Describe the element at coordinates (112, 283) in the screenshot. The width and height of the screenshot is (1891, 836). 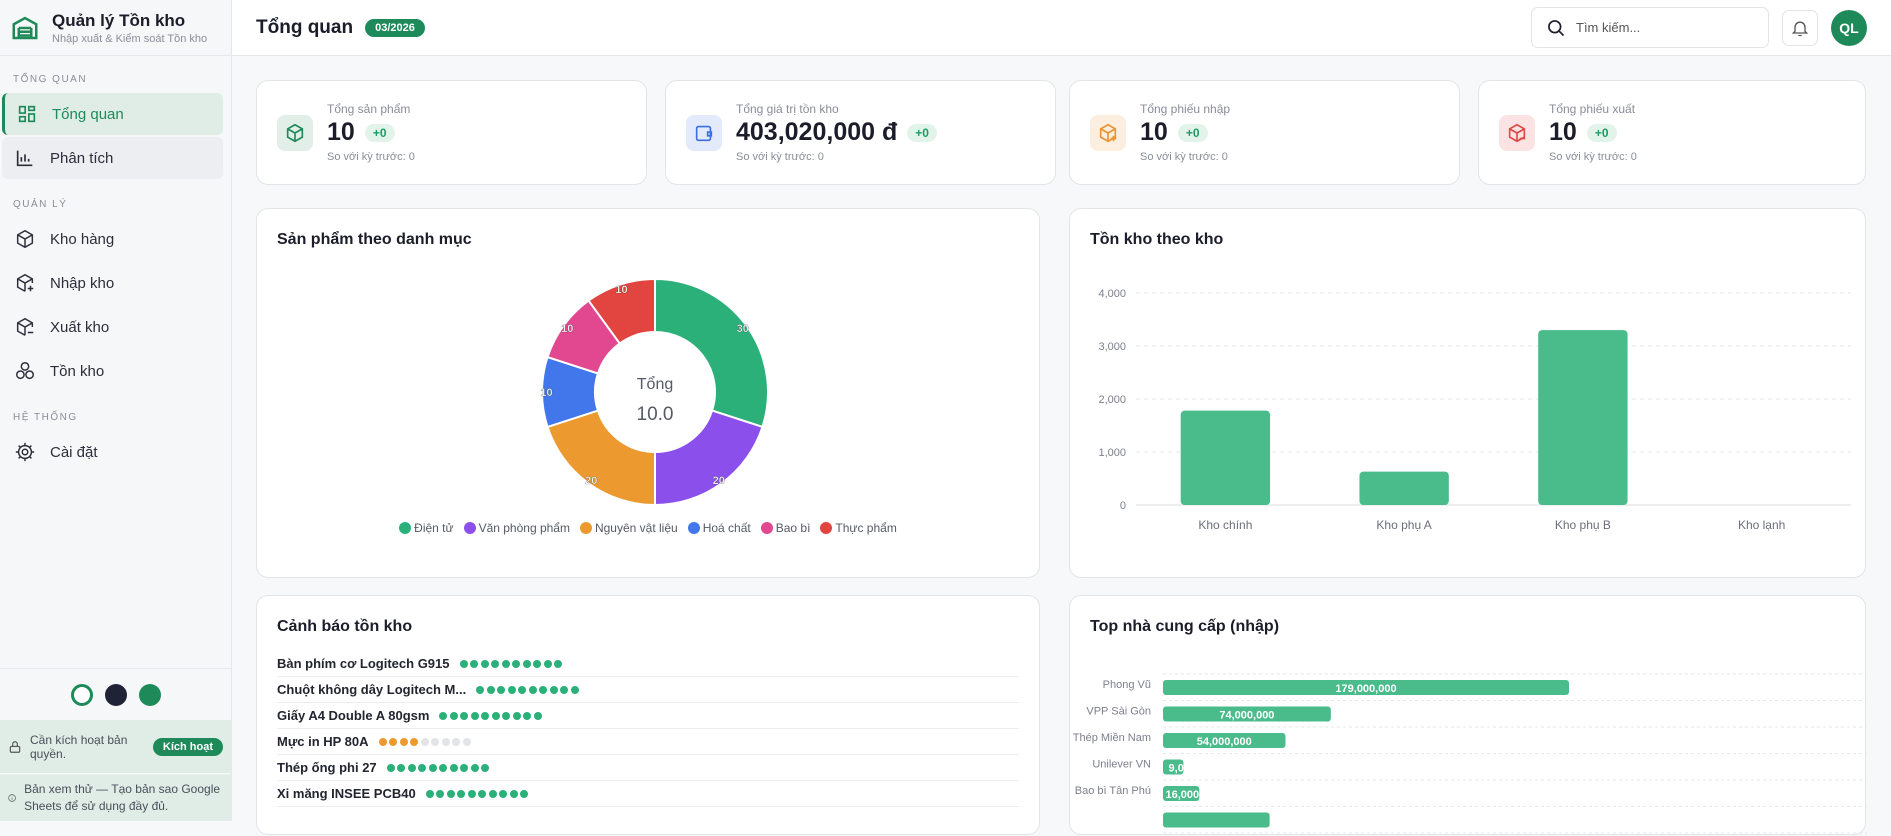
I see `sidebar-item-nhap-kho: Nhập kho` at that location.